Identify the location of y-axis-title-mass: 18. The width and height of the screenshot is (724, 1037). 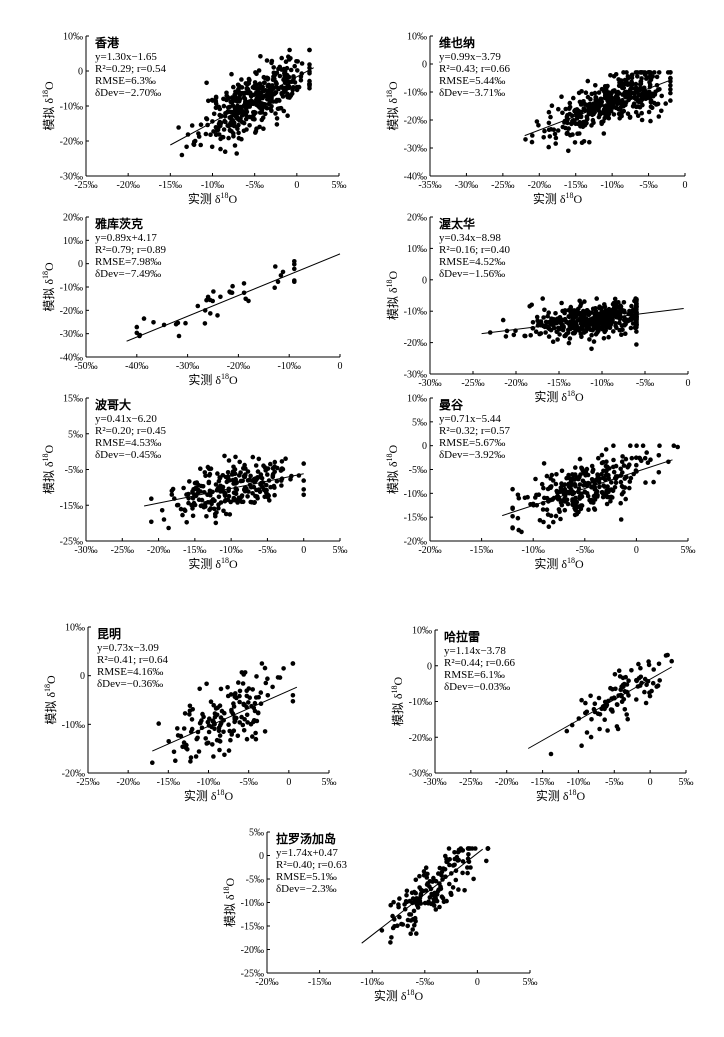
(389, 94).